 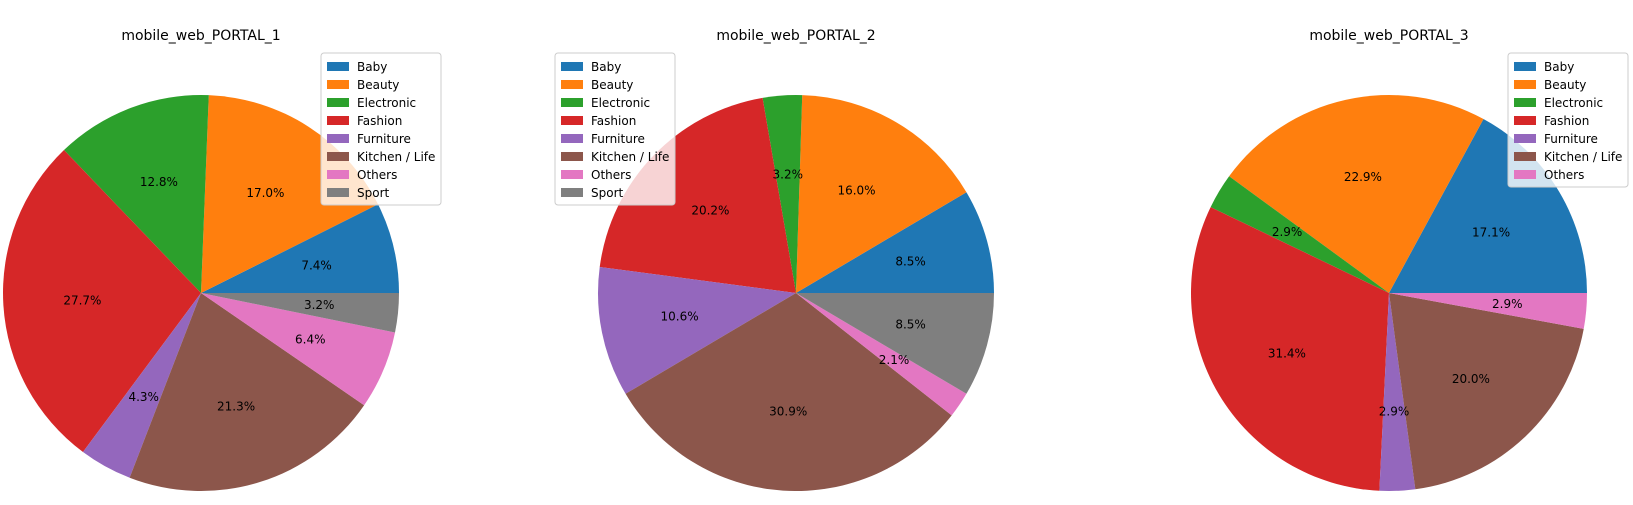 I want to click on pie-slice-electronic, so click(x=1299, y=234).